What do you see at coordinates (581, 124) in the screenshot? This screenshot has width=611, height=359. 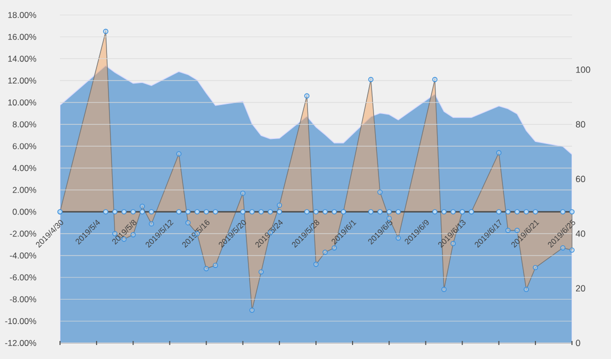 I see `y2-tick-label: 80` at bounding box center [581, 124].